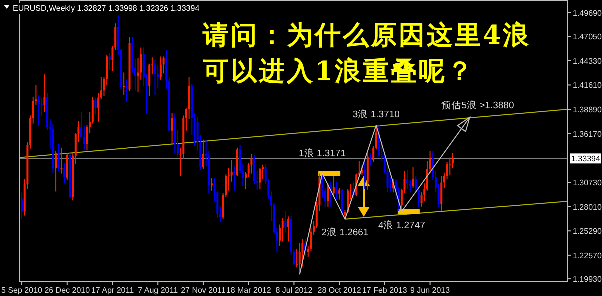  Describe the element at coordinates (587, 231) in the screenshot. I see `y-tick-label: 1.25290` at that location.